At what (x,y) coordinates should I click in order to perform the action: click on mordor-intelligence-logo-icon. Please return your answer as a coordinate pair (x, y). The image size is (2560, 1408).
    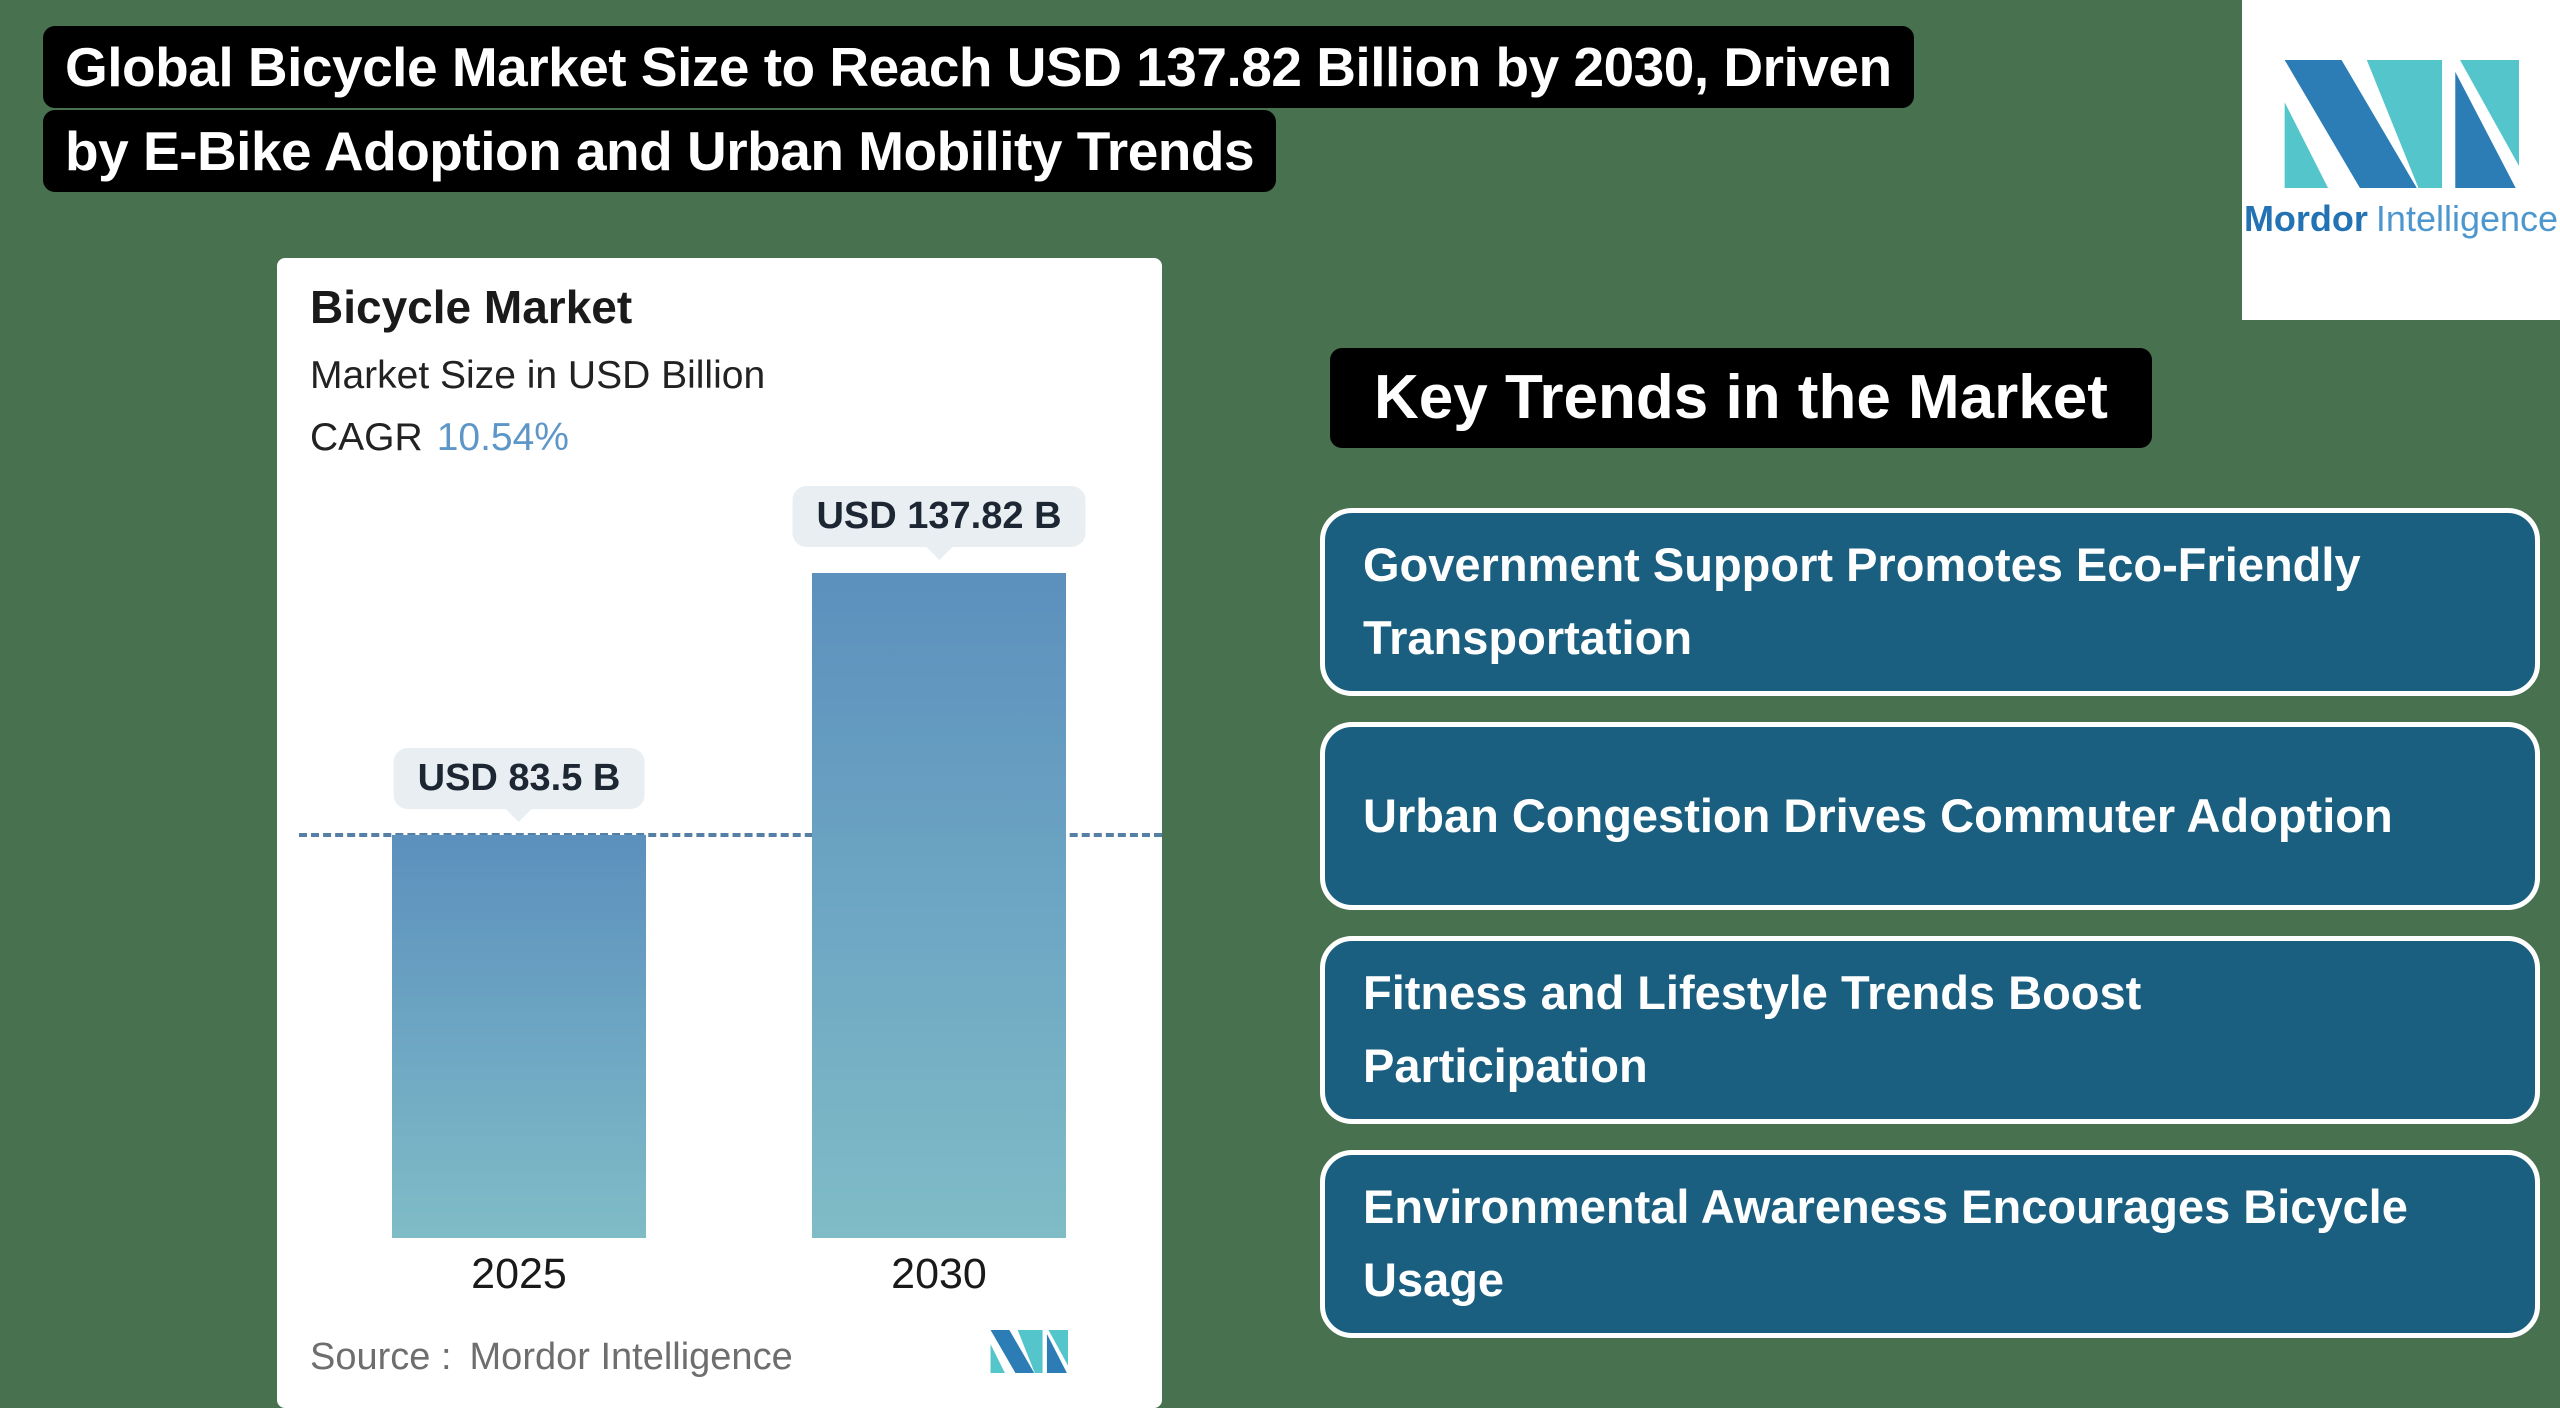
    Looking at the image, I should click on (2401, 124).